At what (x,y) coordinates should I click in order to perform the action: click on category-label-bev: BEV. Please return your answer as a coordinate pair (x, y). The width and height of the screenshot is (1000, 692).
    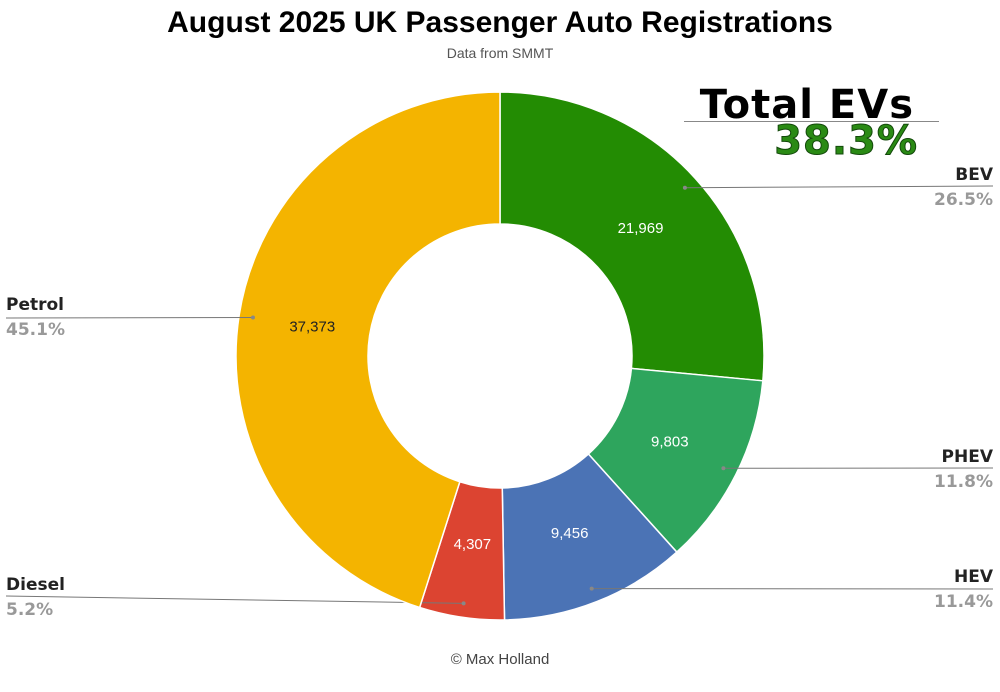
    Looking at the image, I should click on (974, 175).